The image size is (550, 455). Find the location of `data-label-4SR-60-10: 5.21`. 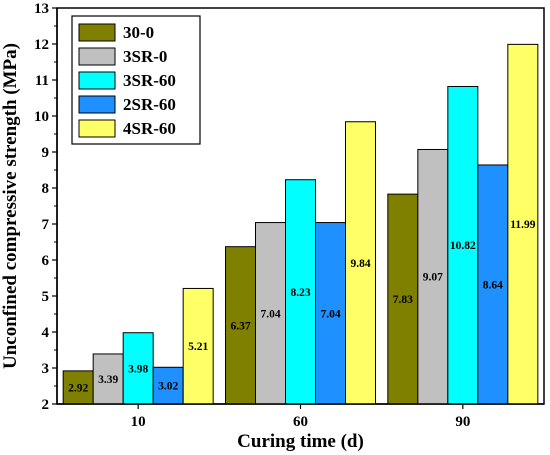

data-label-4SR-60-10: 5.21 is located at coordinates (198, 347).